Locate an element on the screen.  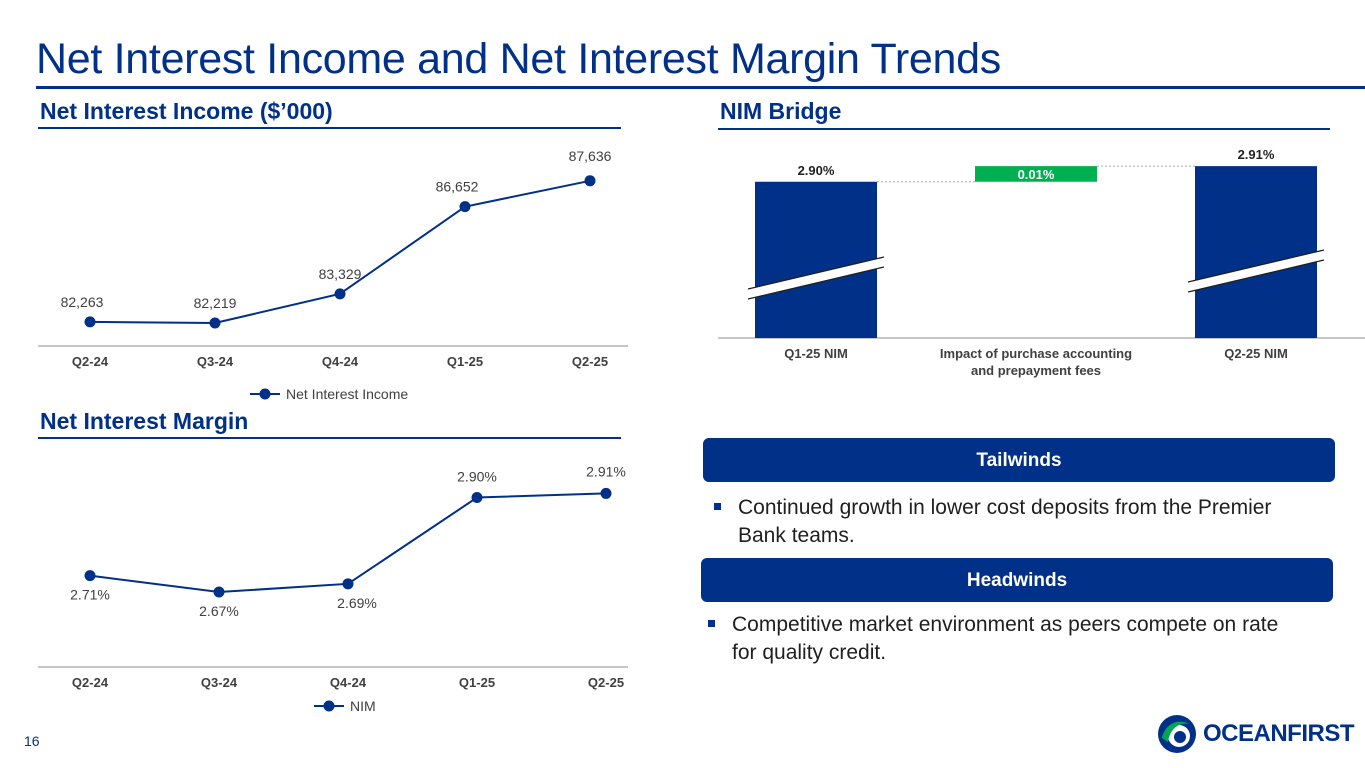
nii-section-divider is located at coordinates (329, 128).